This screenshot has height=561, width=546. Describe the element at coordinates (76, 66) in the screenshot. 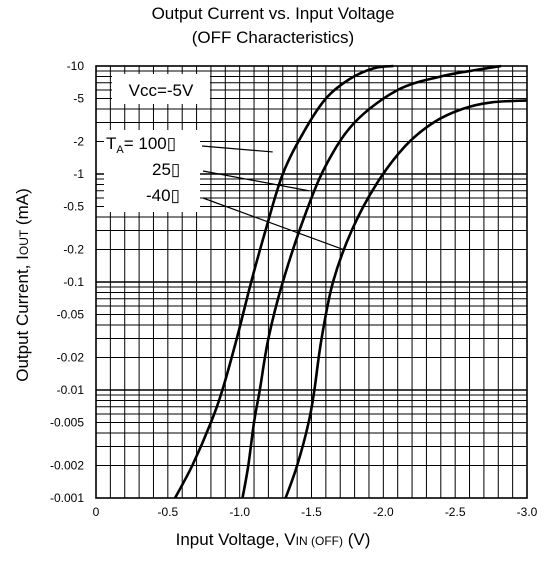

I see `y-tick-label: -10` at that location.